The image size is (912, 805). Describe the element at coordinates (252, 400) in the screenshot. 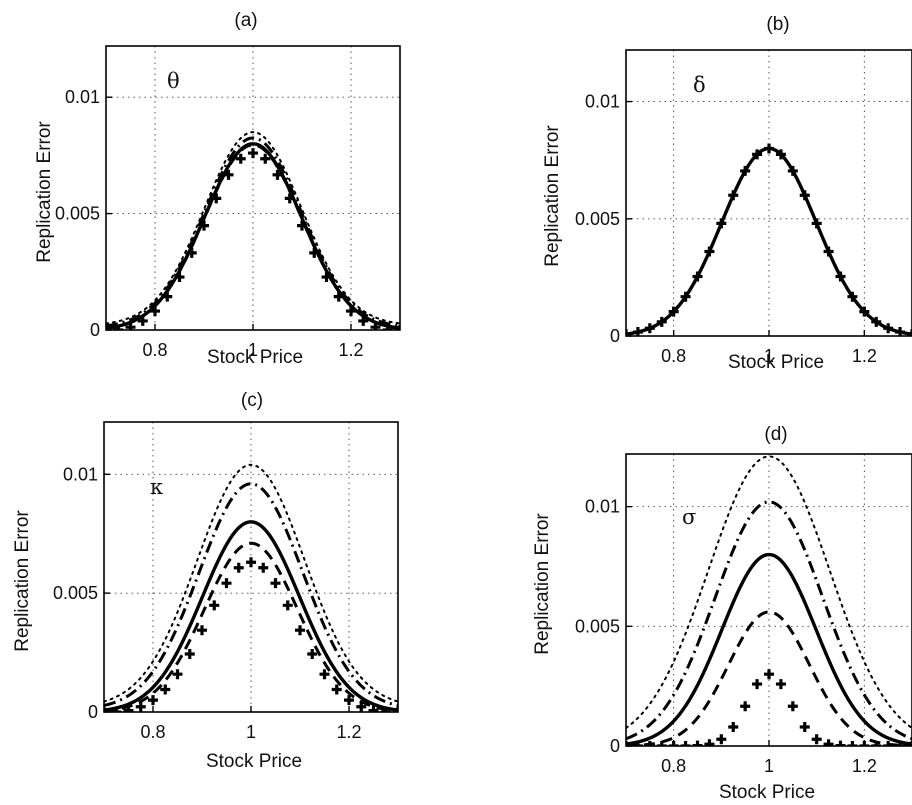

I see `panel-title: (c)` at that location.